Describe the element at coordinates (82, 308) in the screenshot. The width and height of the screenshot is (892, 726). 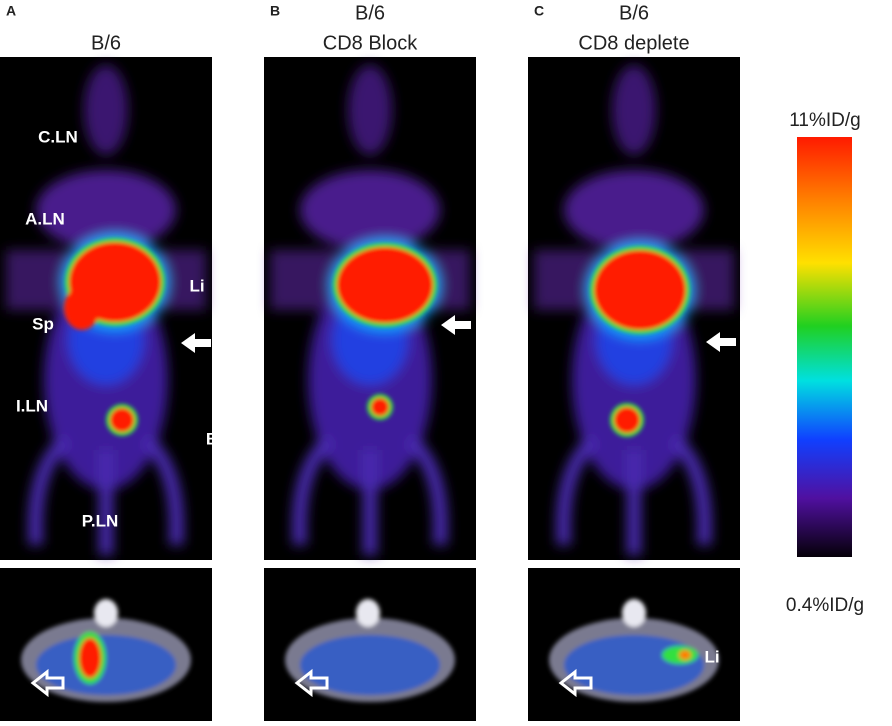
I see `spleen` at that location.